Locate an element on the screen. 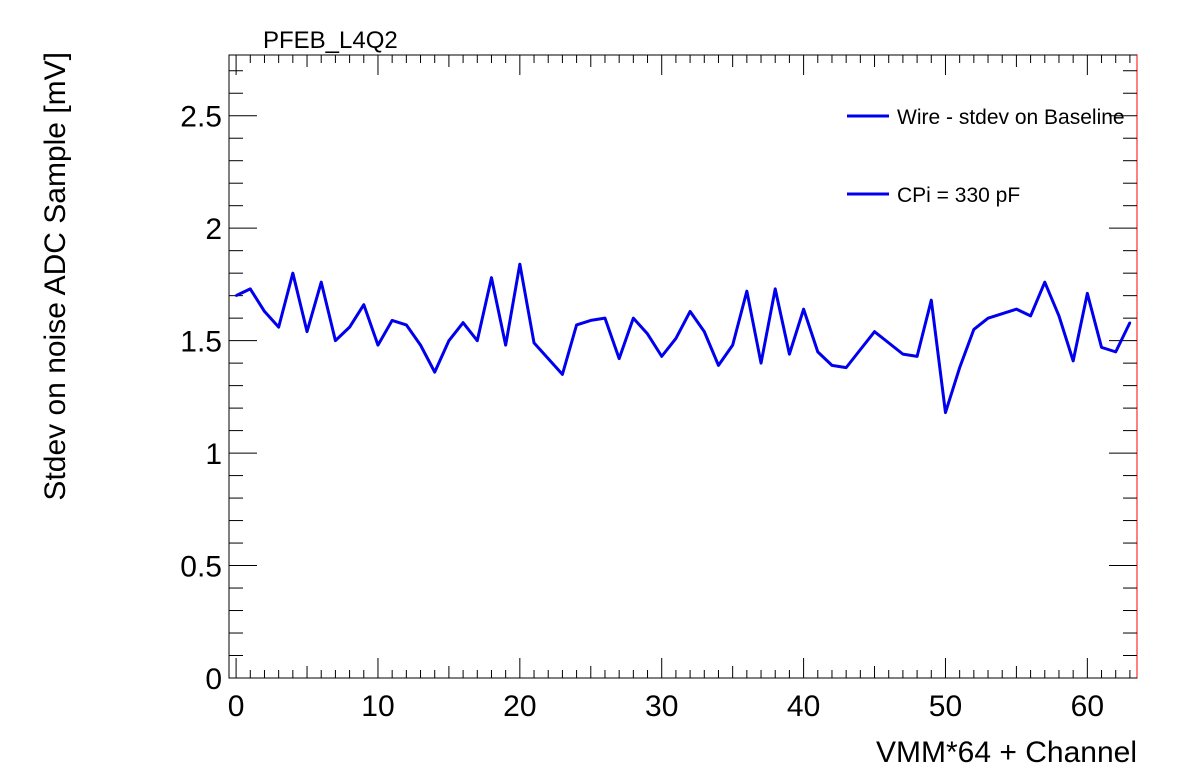 The image size is (1196, 772). y-tick-label: 0.5 is located at coordinates (201, 567).